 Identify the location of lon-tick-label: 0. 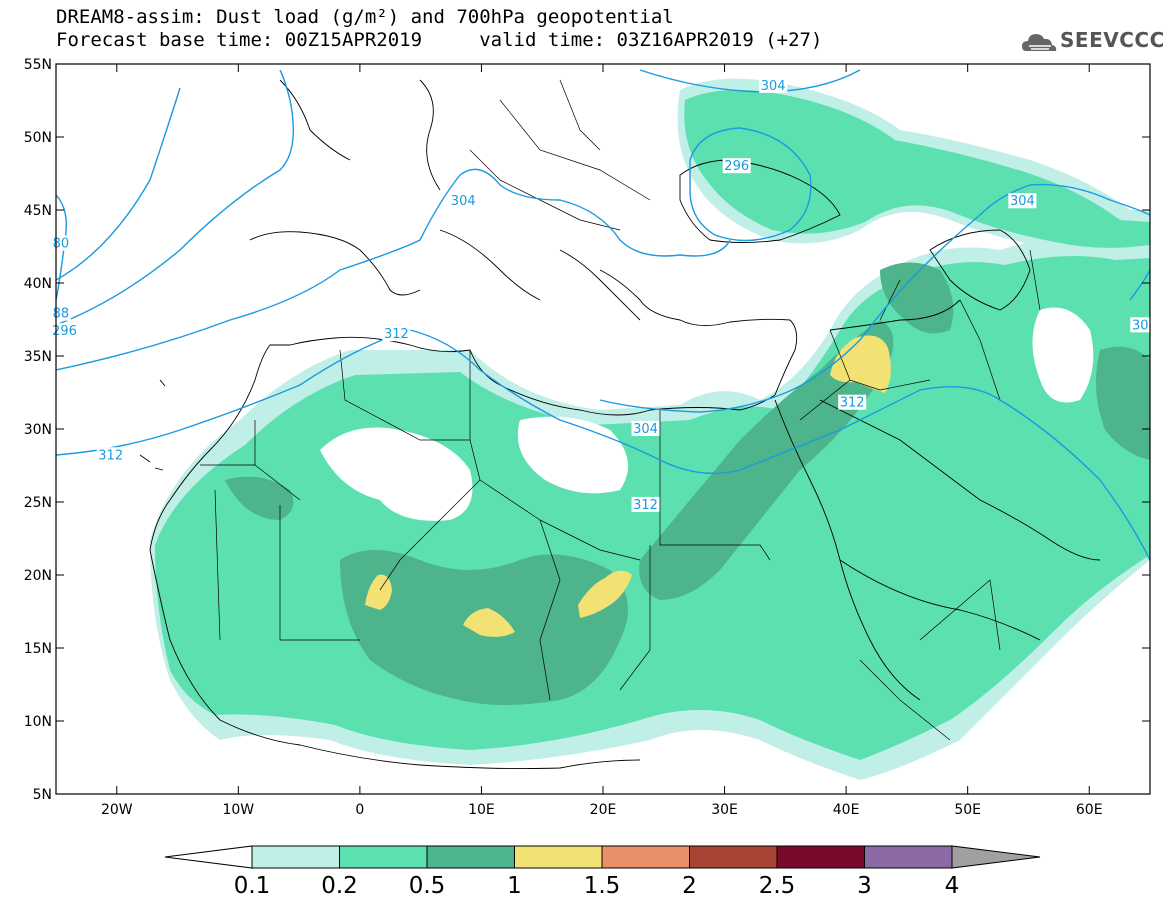
(359, 810).